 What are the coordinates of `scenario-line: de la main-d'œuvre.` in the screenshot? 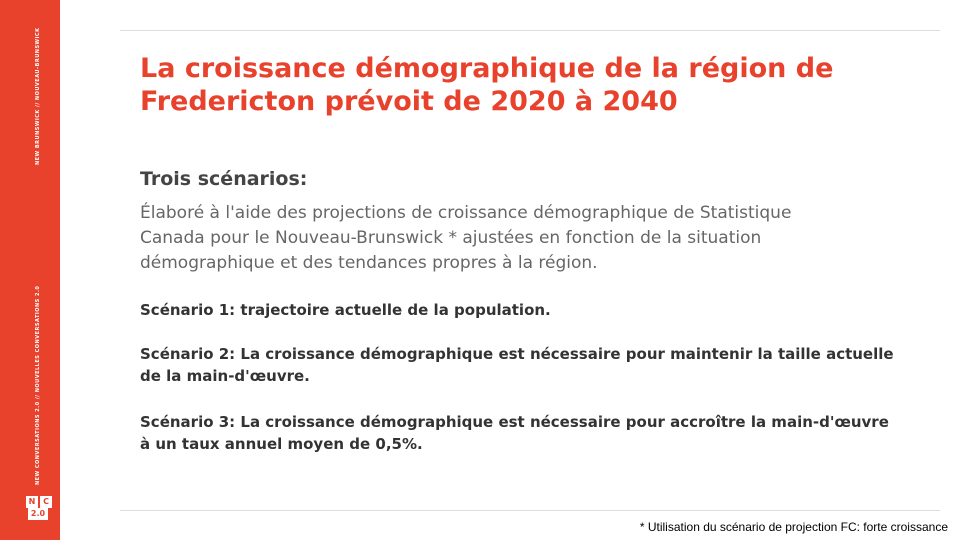 It's located at (225, 376).